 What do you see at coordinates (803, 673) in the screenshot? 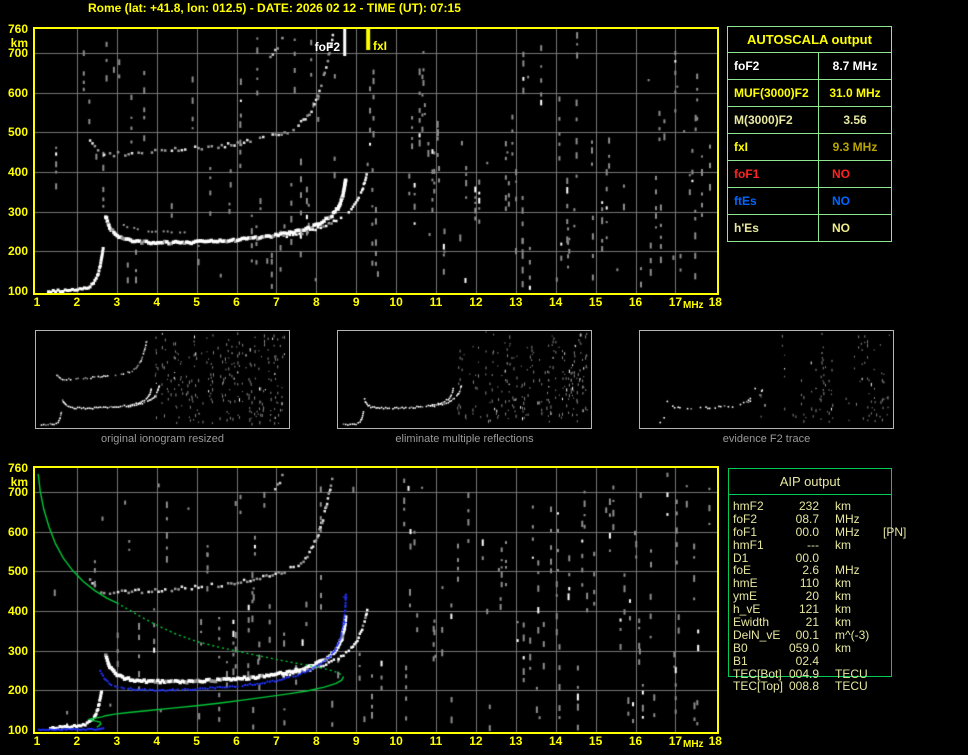
I see `aip-value: 004.9` at bounding box center [803, 673].